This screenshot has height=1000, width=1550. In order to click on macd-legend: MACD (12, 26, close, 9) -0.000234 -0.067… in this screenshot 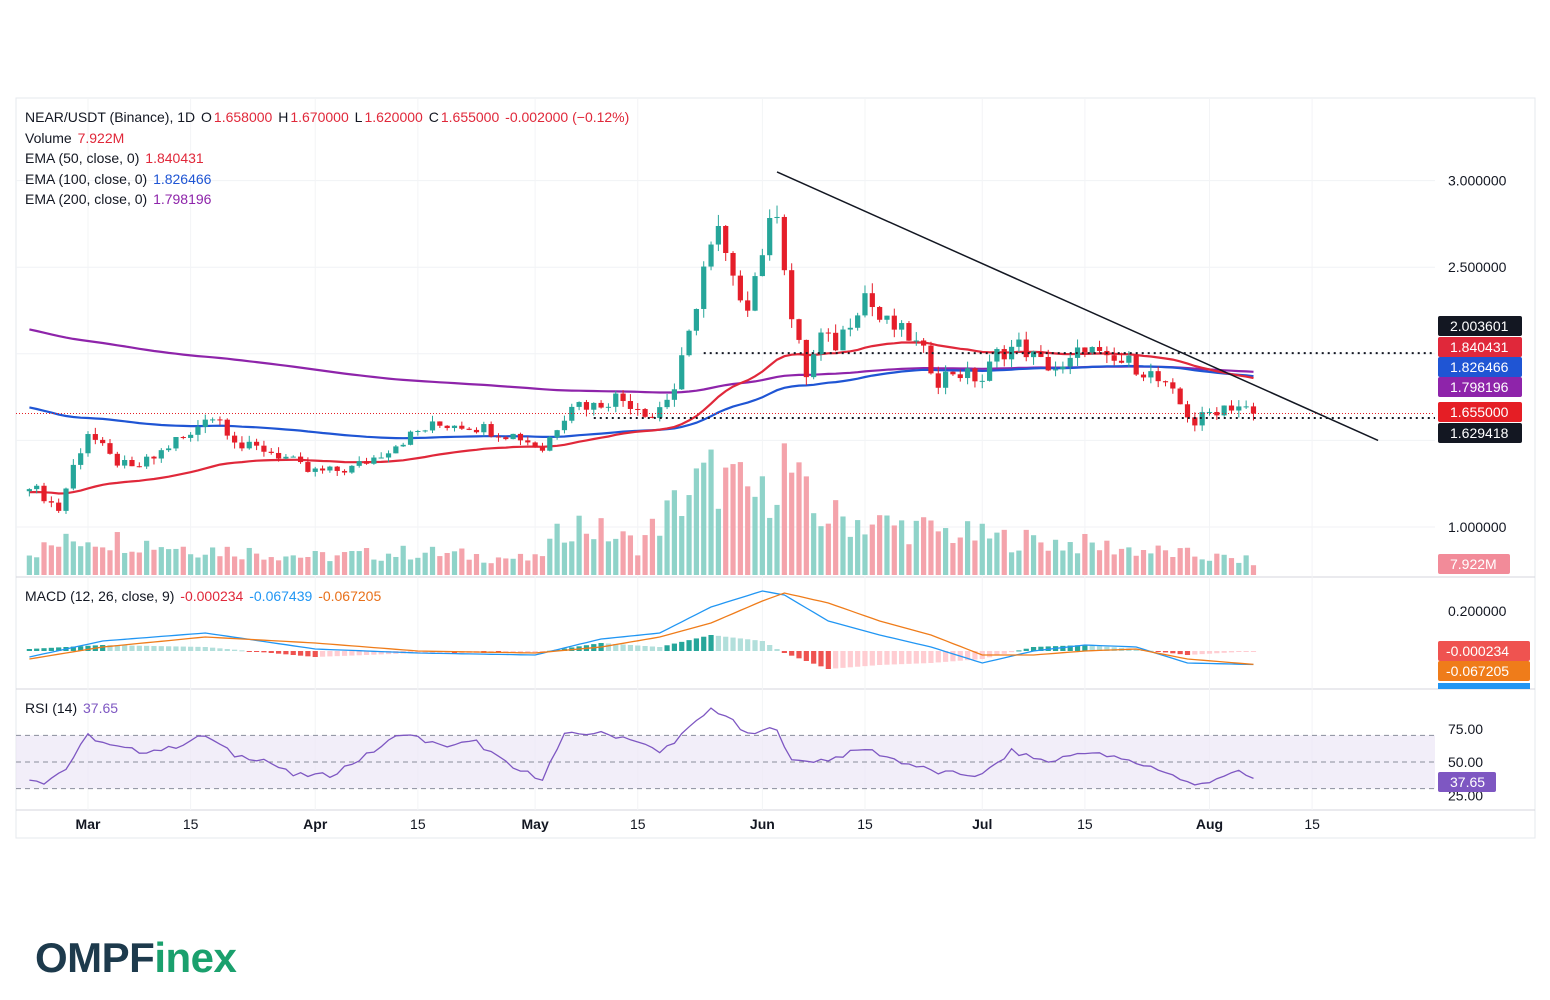, I will do `click(203, 596)`.